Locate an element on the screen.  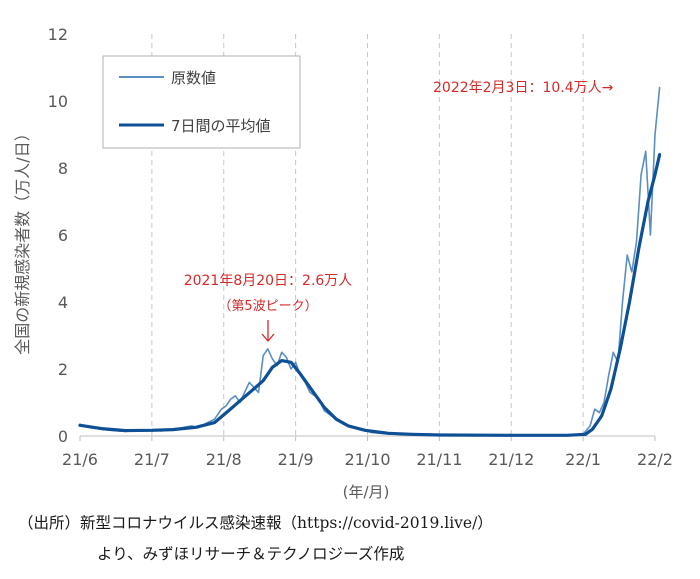
x-tick-label: 22/2 is located at coordinates (655, 459).